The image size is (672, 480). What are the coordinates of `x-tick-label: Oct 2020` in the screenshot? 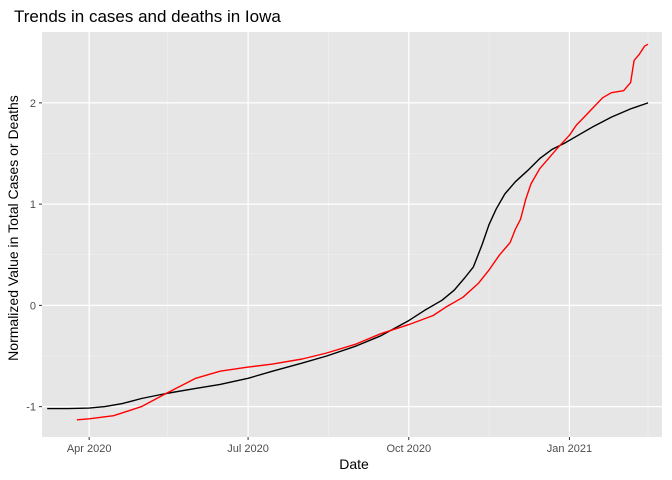 It's located at (408, 449).